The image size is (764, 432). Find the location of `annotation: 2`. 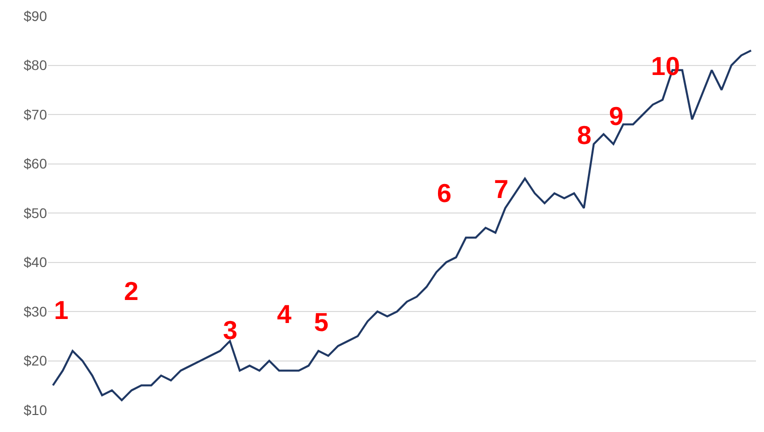

annotation: 2 is located at coordinates (131, 291).